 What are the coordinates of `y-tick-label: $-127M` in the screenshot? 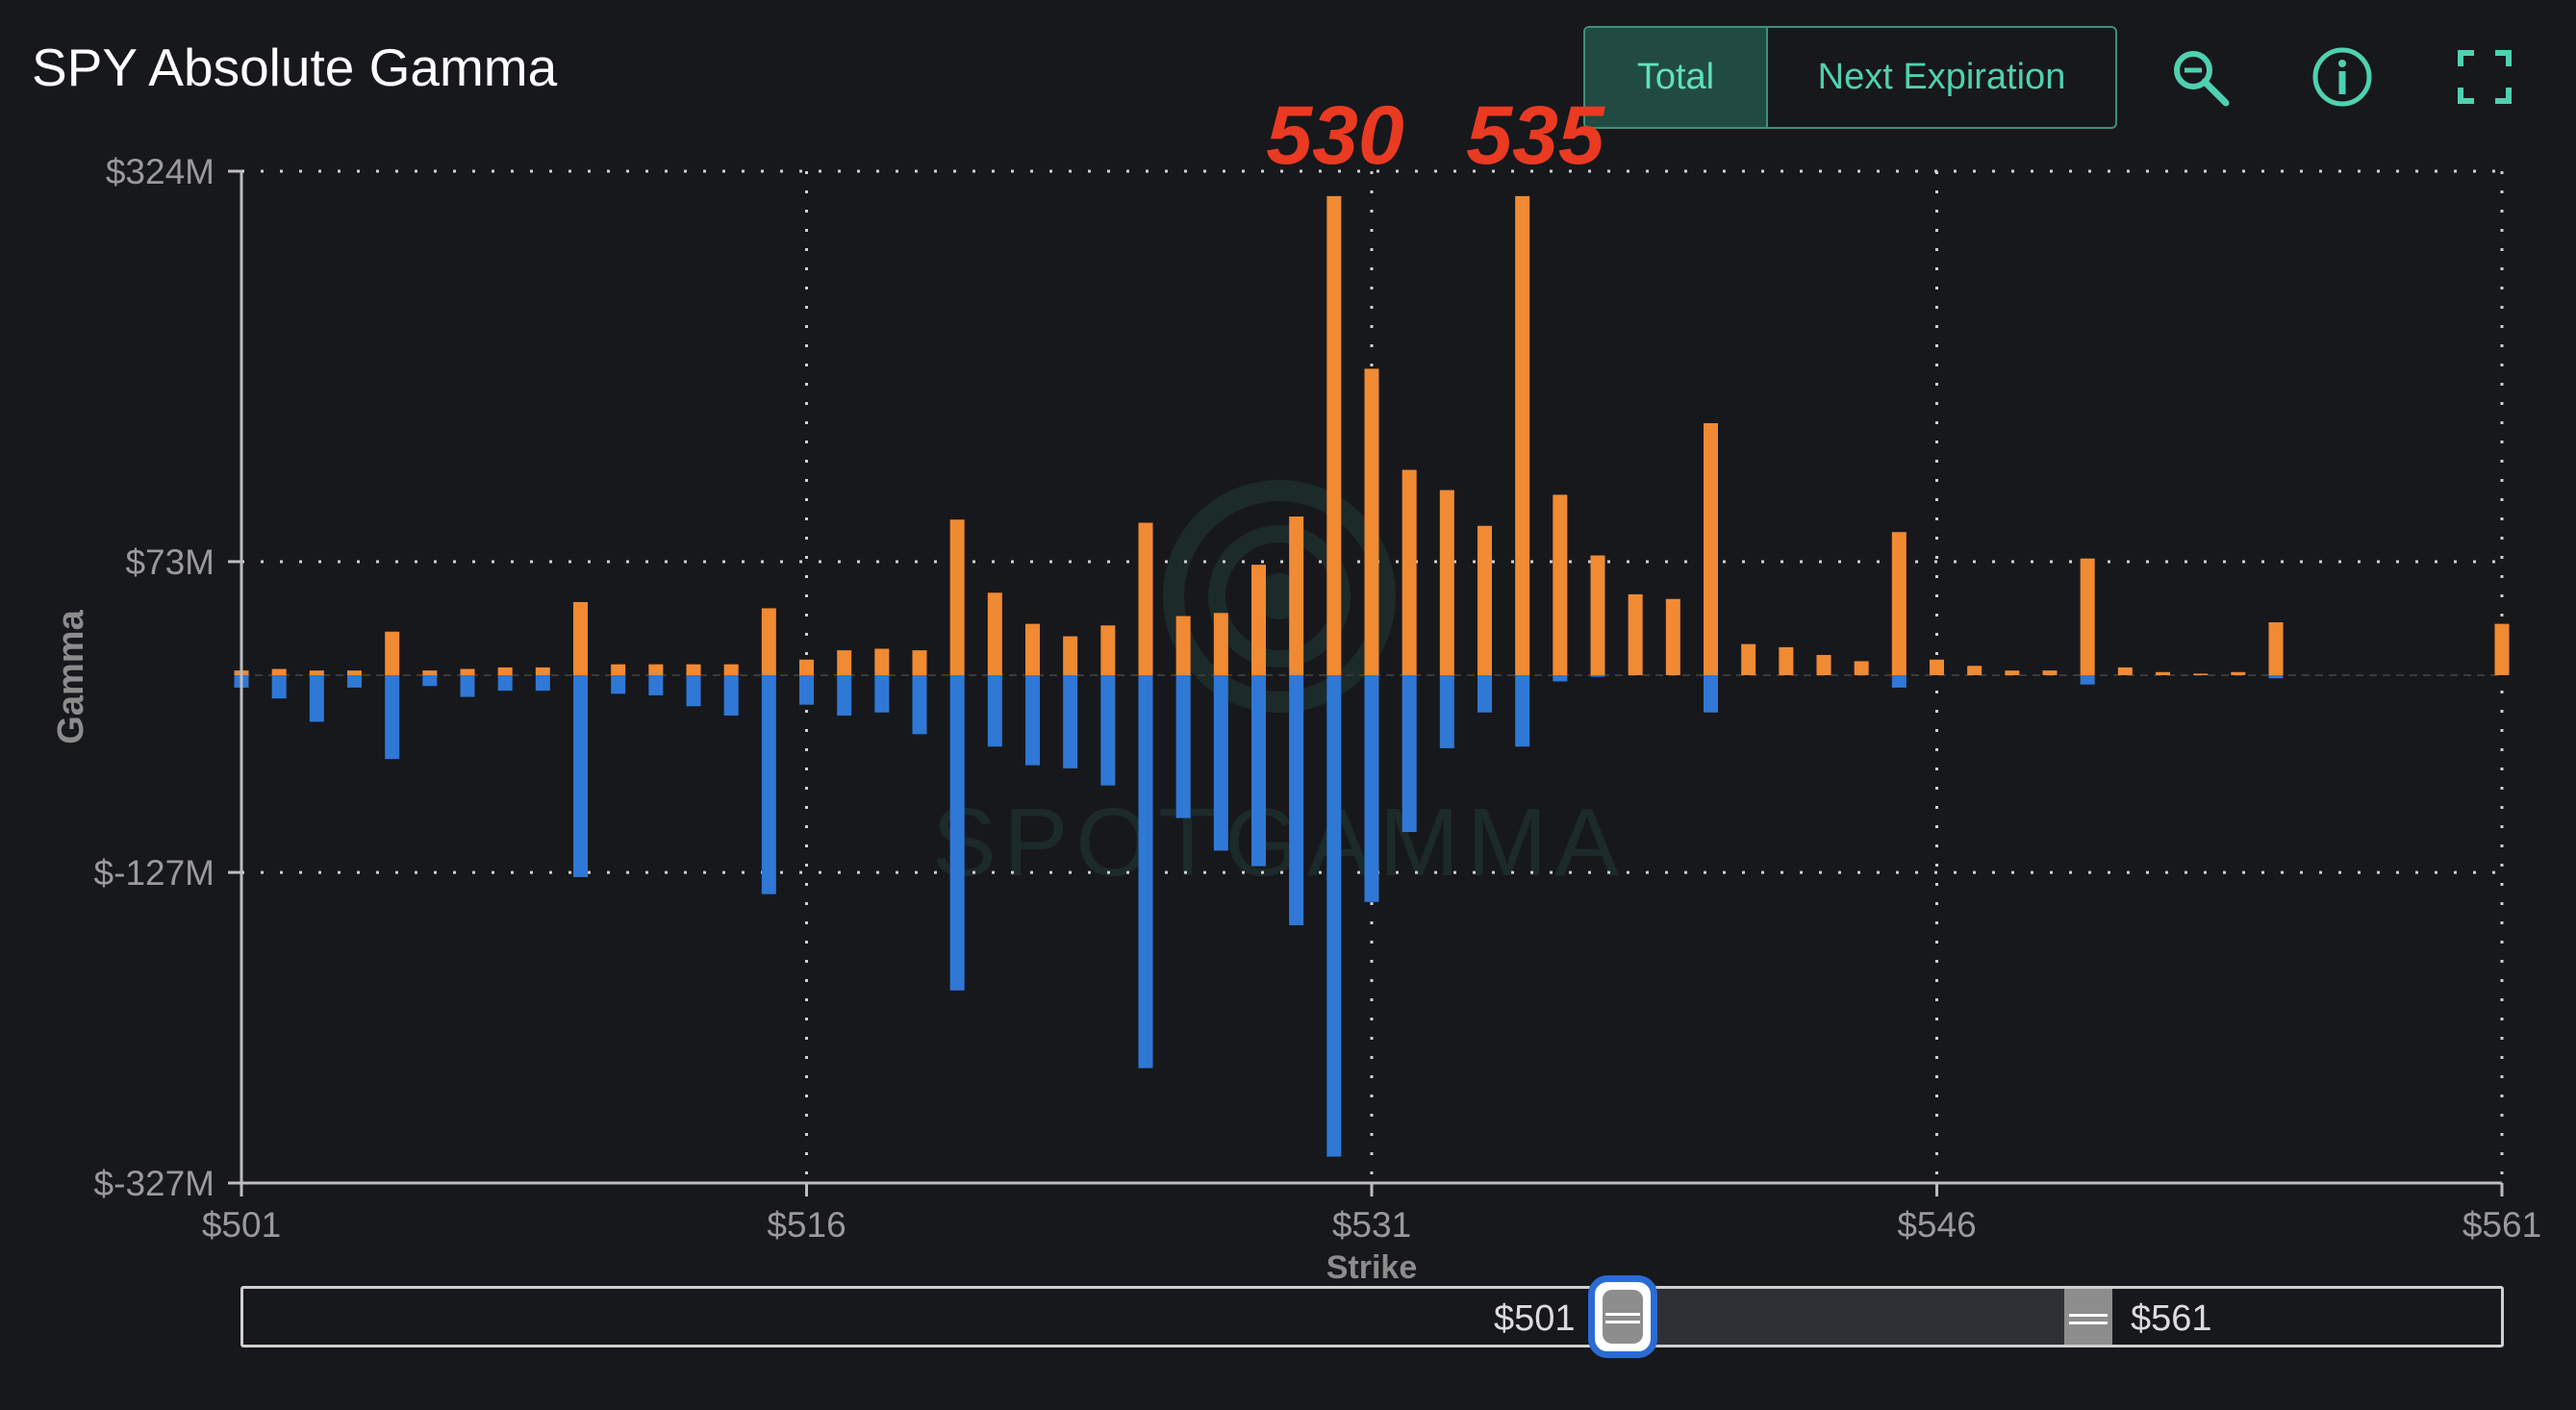 It's located at (154, 873).